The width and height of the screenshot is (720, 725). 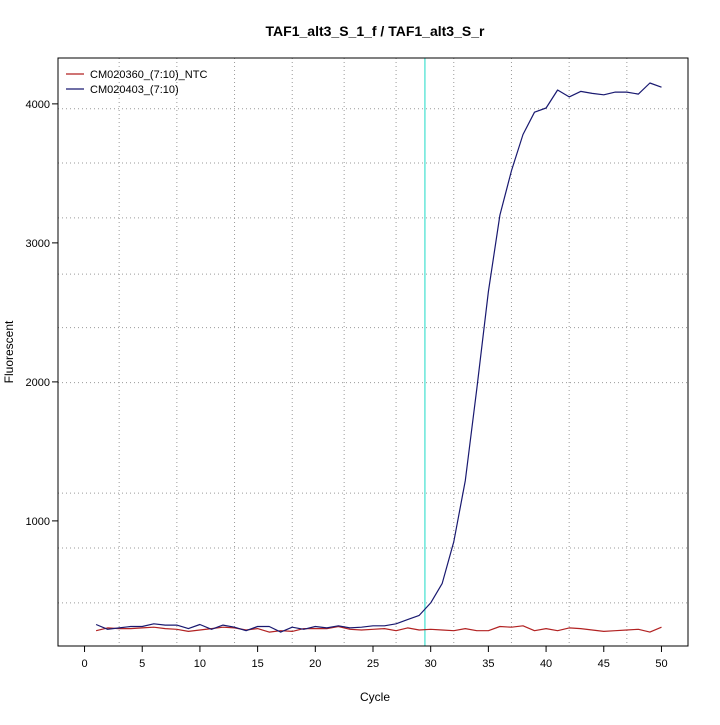 I want to click on x-tick-label: 10, so click(x=200, y=664).